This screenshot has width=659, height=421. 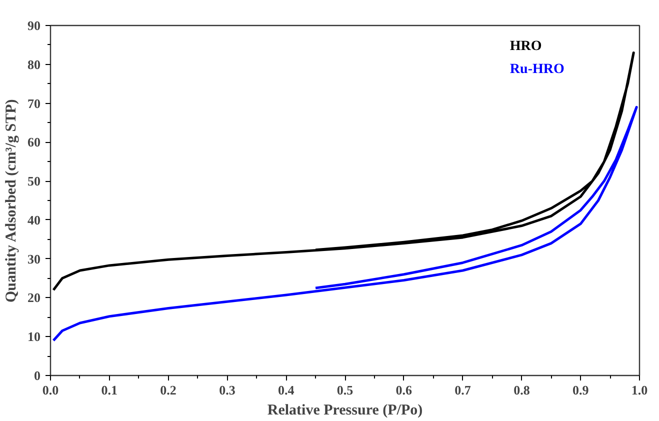 I want to click on x-tick-label: 0.4, so click(x=286, y=390).